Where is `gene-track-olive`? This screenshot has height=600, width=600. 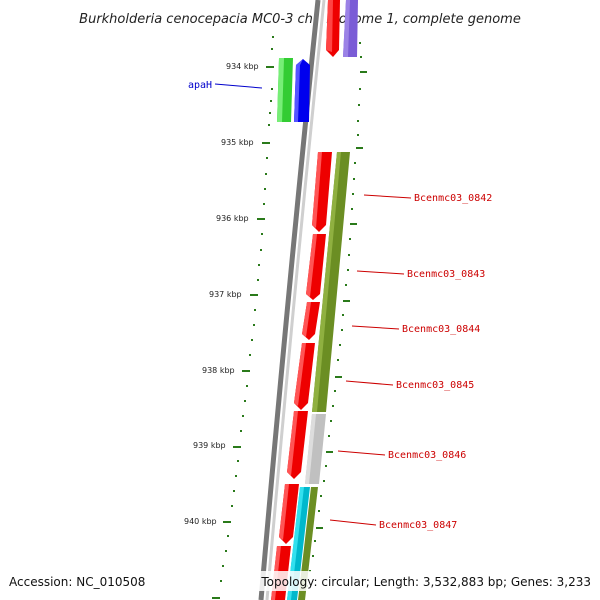 gene-track-olive is located at coordinates (331, 282).